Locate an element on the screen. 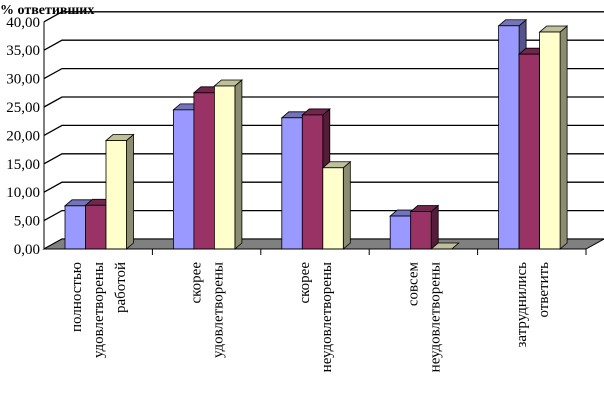  y-tick-label: 40,00 is located at coordinates (23, 23).